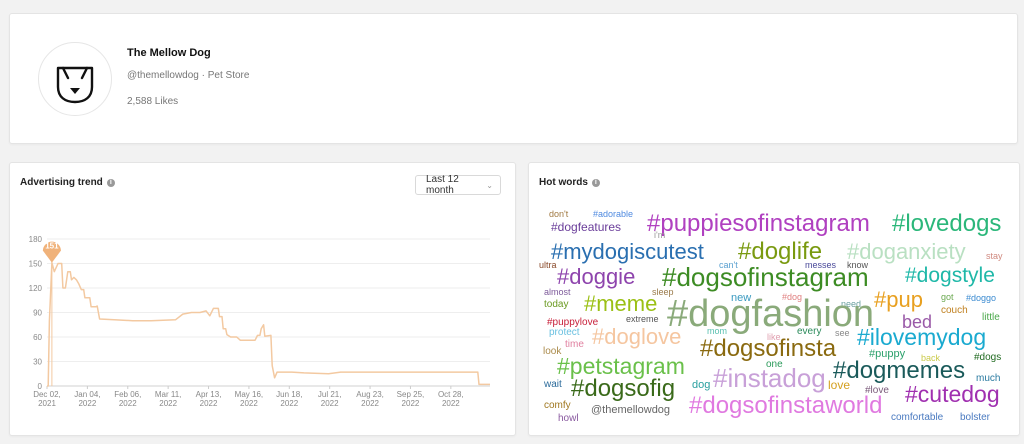 The image size is (1024, 444). Describe the element at coordinates (411, 394) in the screenshot. I see `x-tick-label: Sep 25,` at that location.